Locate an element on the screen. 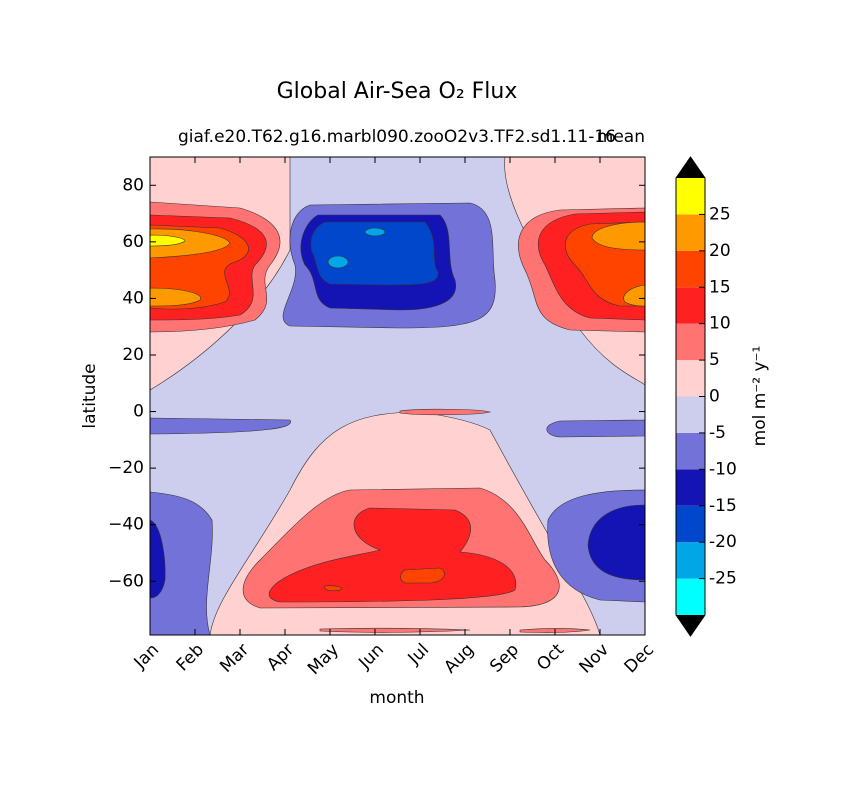  y-tick-label: −60 is located at coordinates (126, 581).